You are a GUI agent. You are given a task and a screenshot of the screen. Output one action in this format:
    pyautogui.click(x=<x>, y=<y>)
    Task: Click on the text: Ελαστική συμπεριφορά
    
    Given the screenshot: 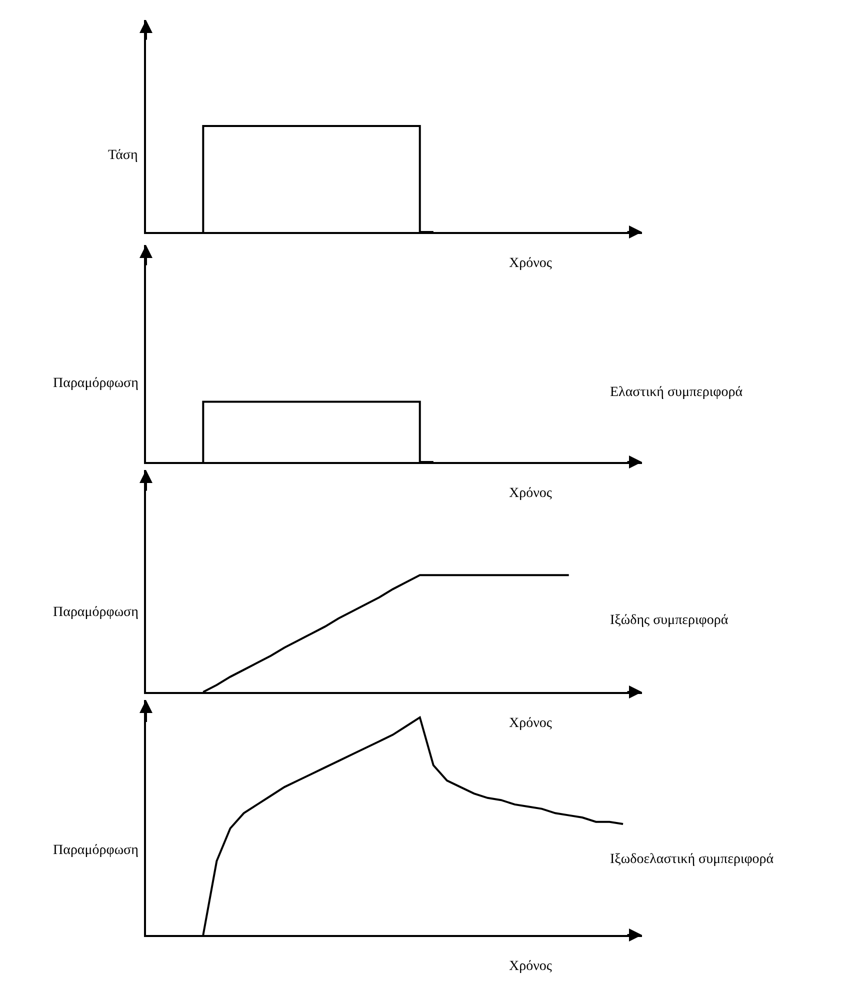 What is the action you would take?
    pyautogui.click(x=677, y=392)
    